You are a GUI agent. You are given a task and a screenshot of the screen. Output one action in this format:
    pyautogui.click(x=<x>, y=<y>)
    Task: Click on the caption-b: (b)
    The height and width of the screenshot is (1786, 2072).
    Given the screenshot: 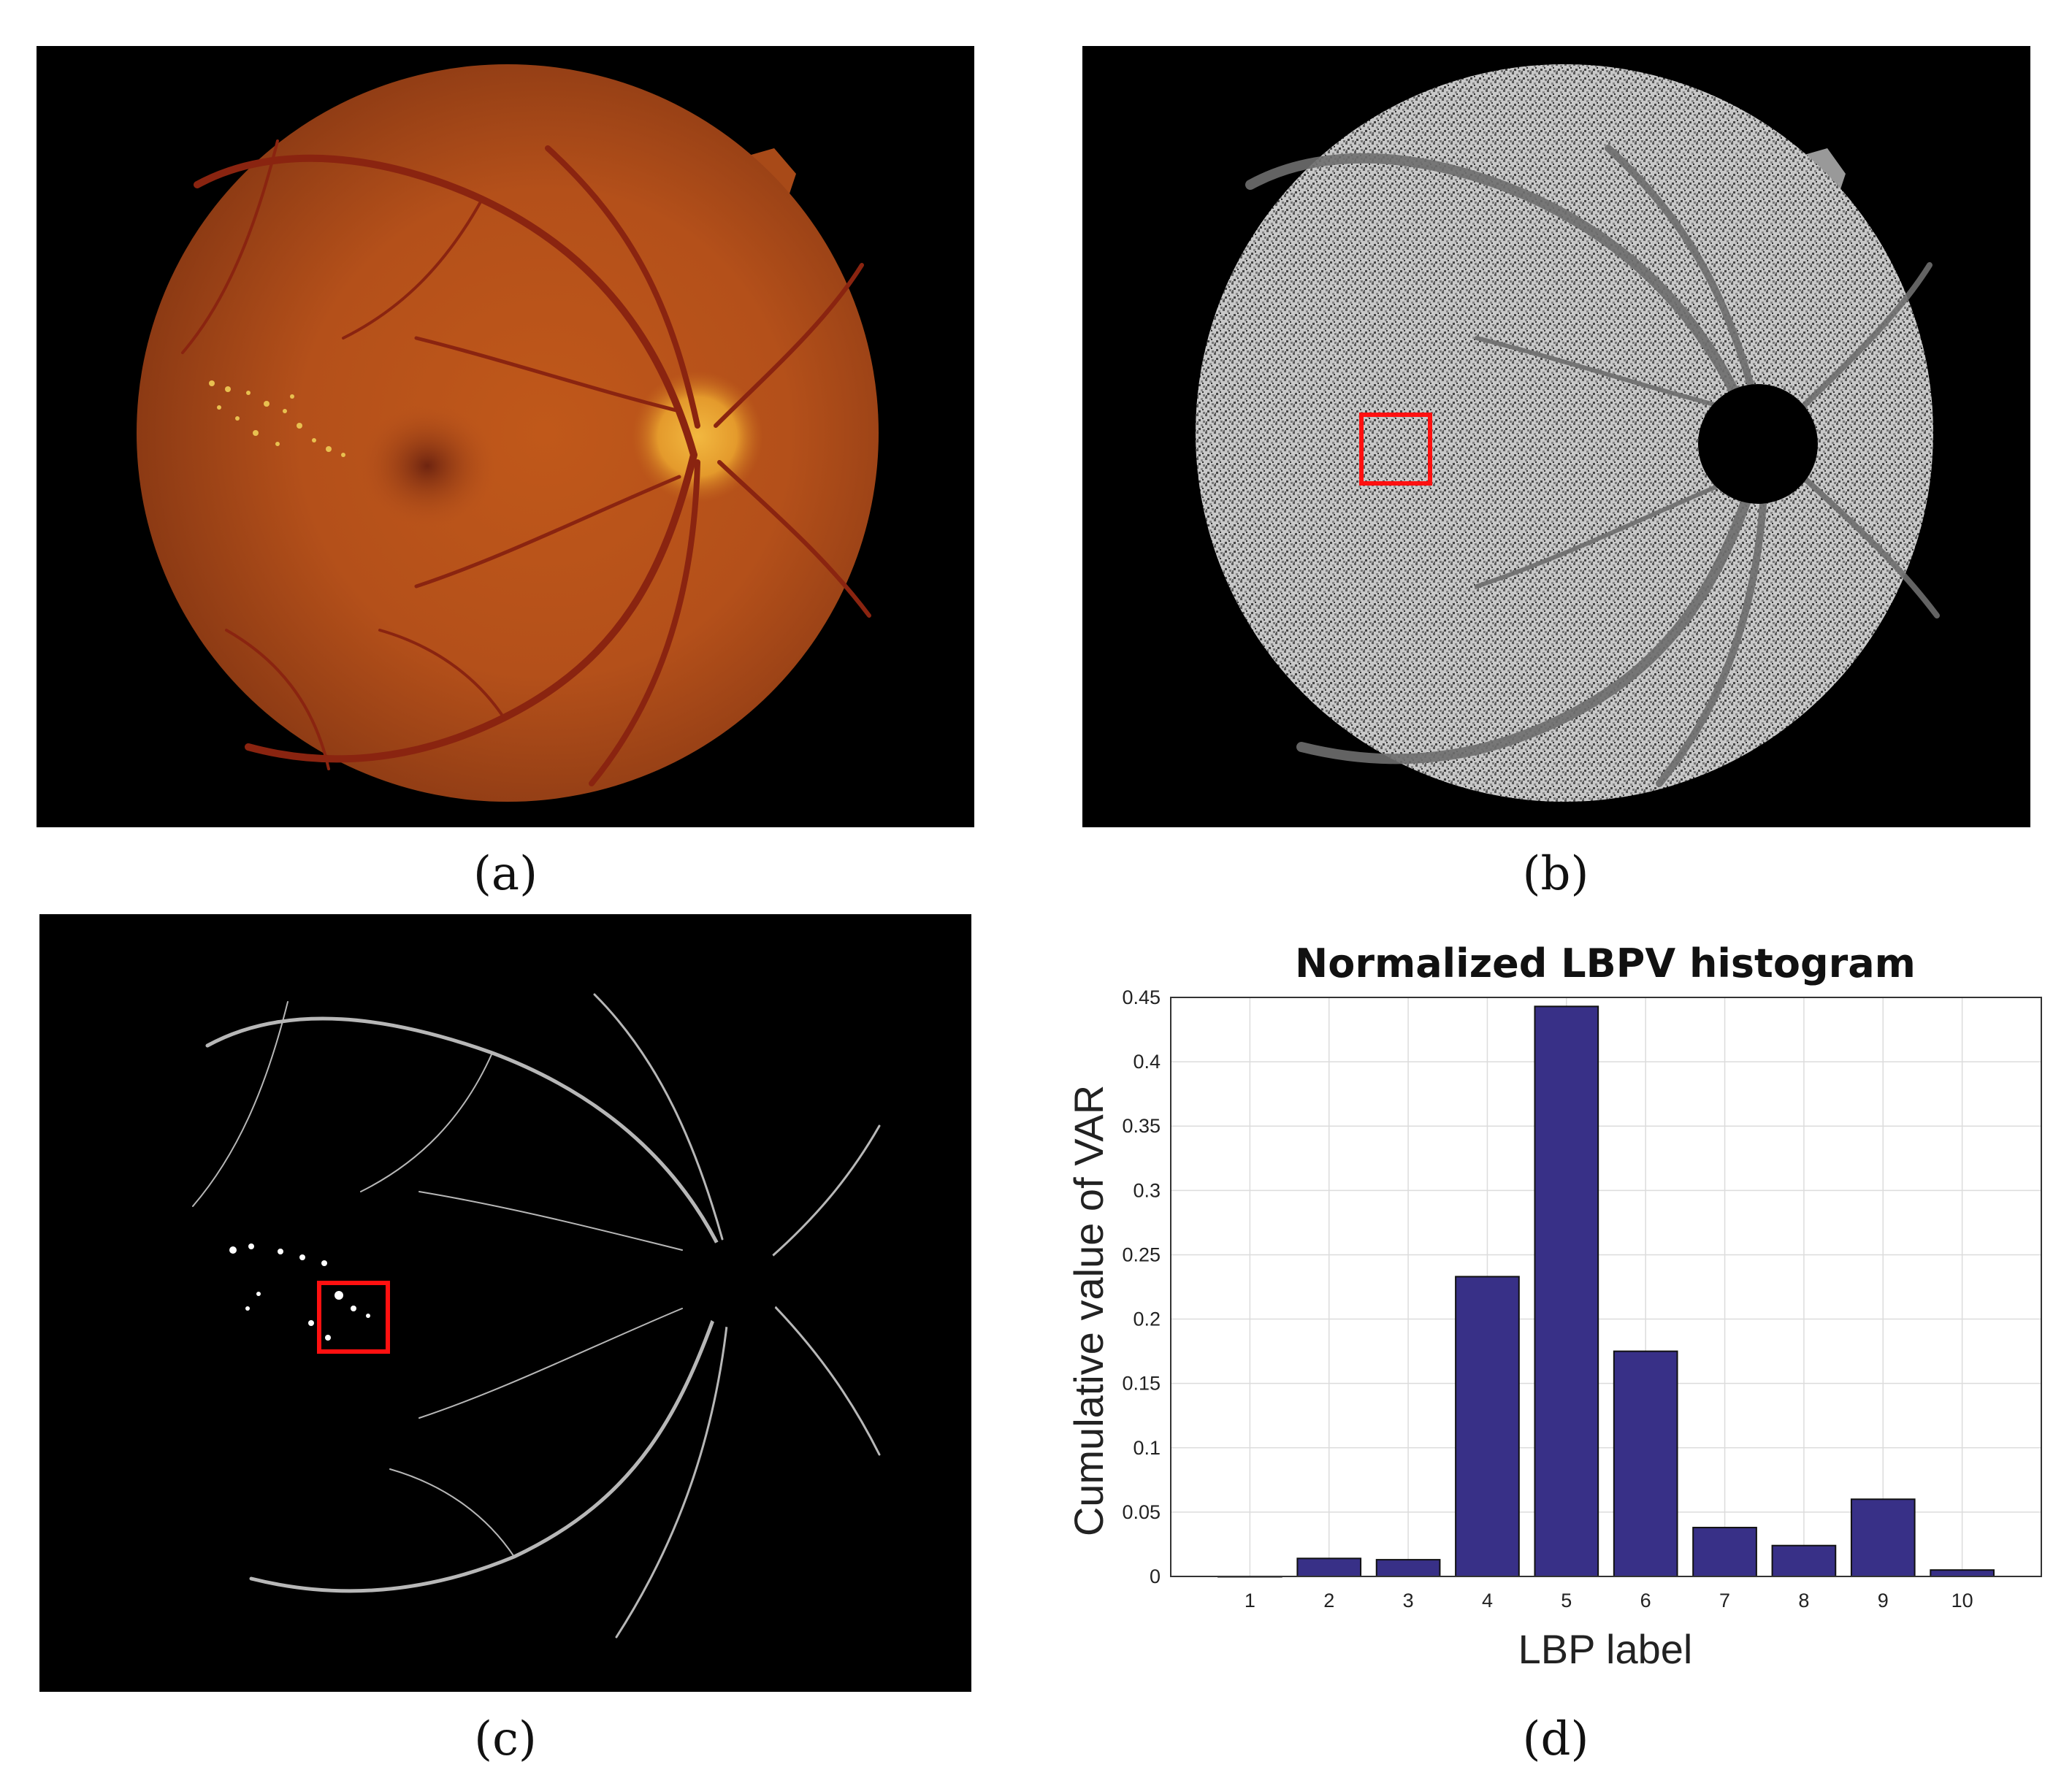 What is the action you would take?
    pyautogui.click(x=1555, y=874)
    